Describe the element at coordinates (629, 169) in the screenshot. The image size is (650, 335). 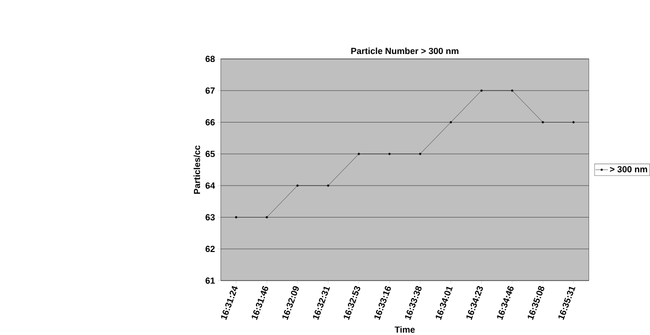
I see `legend-label: > 300 nm` at that location.